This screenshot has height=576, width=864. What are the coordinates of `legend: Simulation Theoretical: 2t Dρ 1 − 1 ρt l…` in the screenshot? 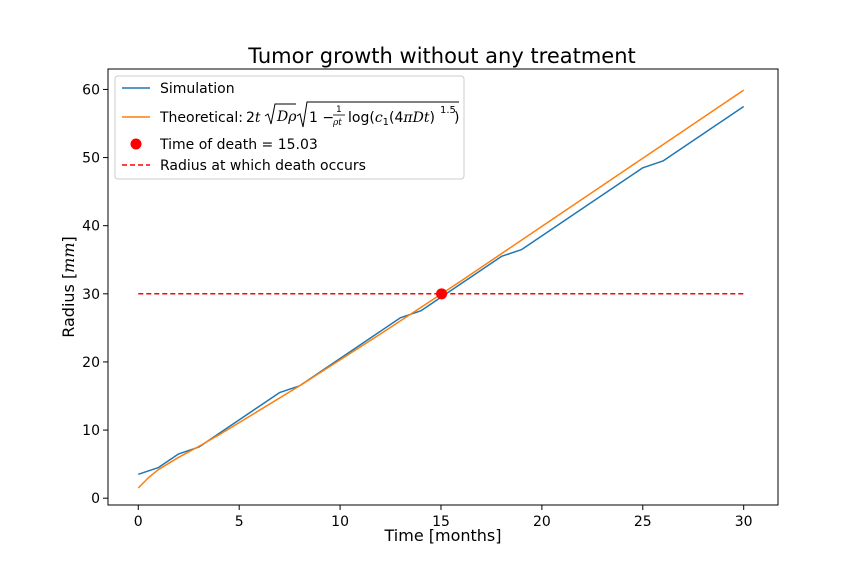 It's located at (289, 127).